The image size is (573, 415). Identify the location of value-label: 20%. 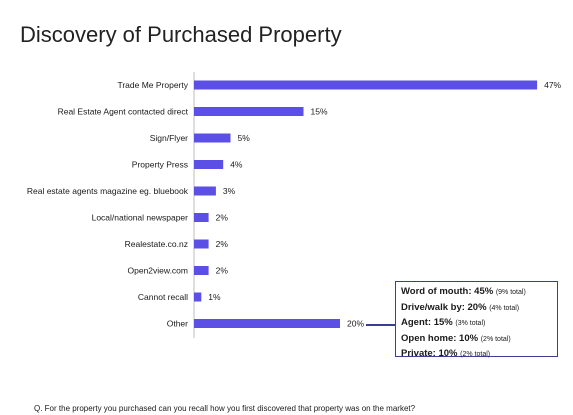
(355, 324).